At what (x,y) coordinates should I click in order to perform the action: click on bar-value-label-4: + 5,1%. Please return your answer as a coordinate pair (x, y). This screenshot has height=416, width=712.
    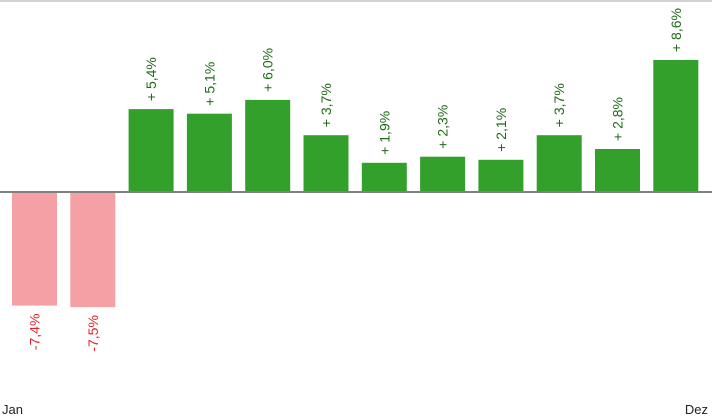
    Looking at the image, I should click on (209, 84).